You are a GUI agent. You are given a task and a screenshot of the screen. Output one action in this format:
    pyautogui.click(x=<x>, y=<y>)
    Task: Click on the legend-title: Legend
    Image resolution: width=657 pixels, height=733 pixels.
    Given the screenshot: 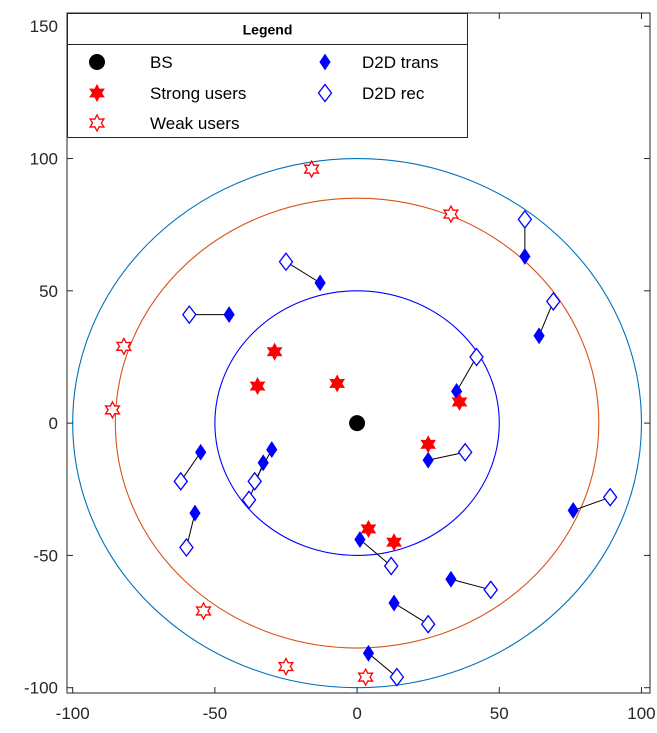 What is the action you would take?
    pyautogui.click(x=268, y=30)
    